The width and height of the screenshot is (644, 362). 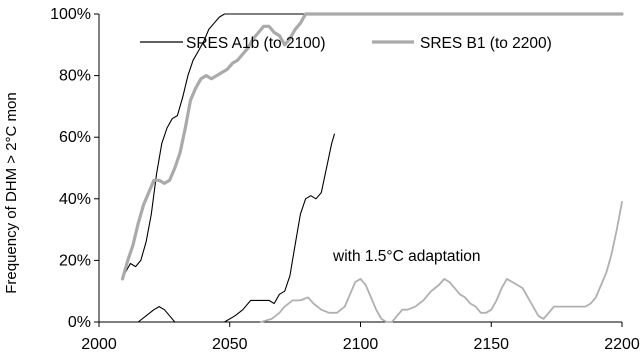 What do you see at coordinates (256, 43) in the screenshot?
I see `legend-label-a1b: SRES A1b (to 2100)` at bounding box center [256, 43].